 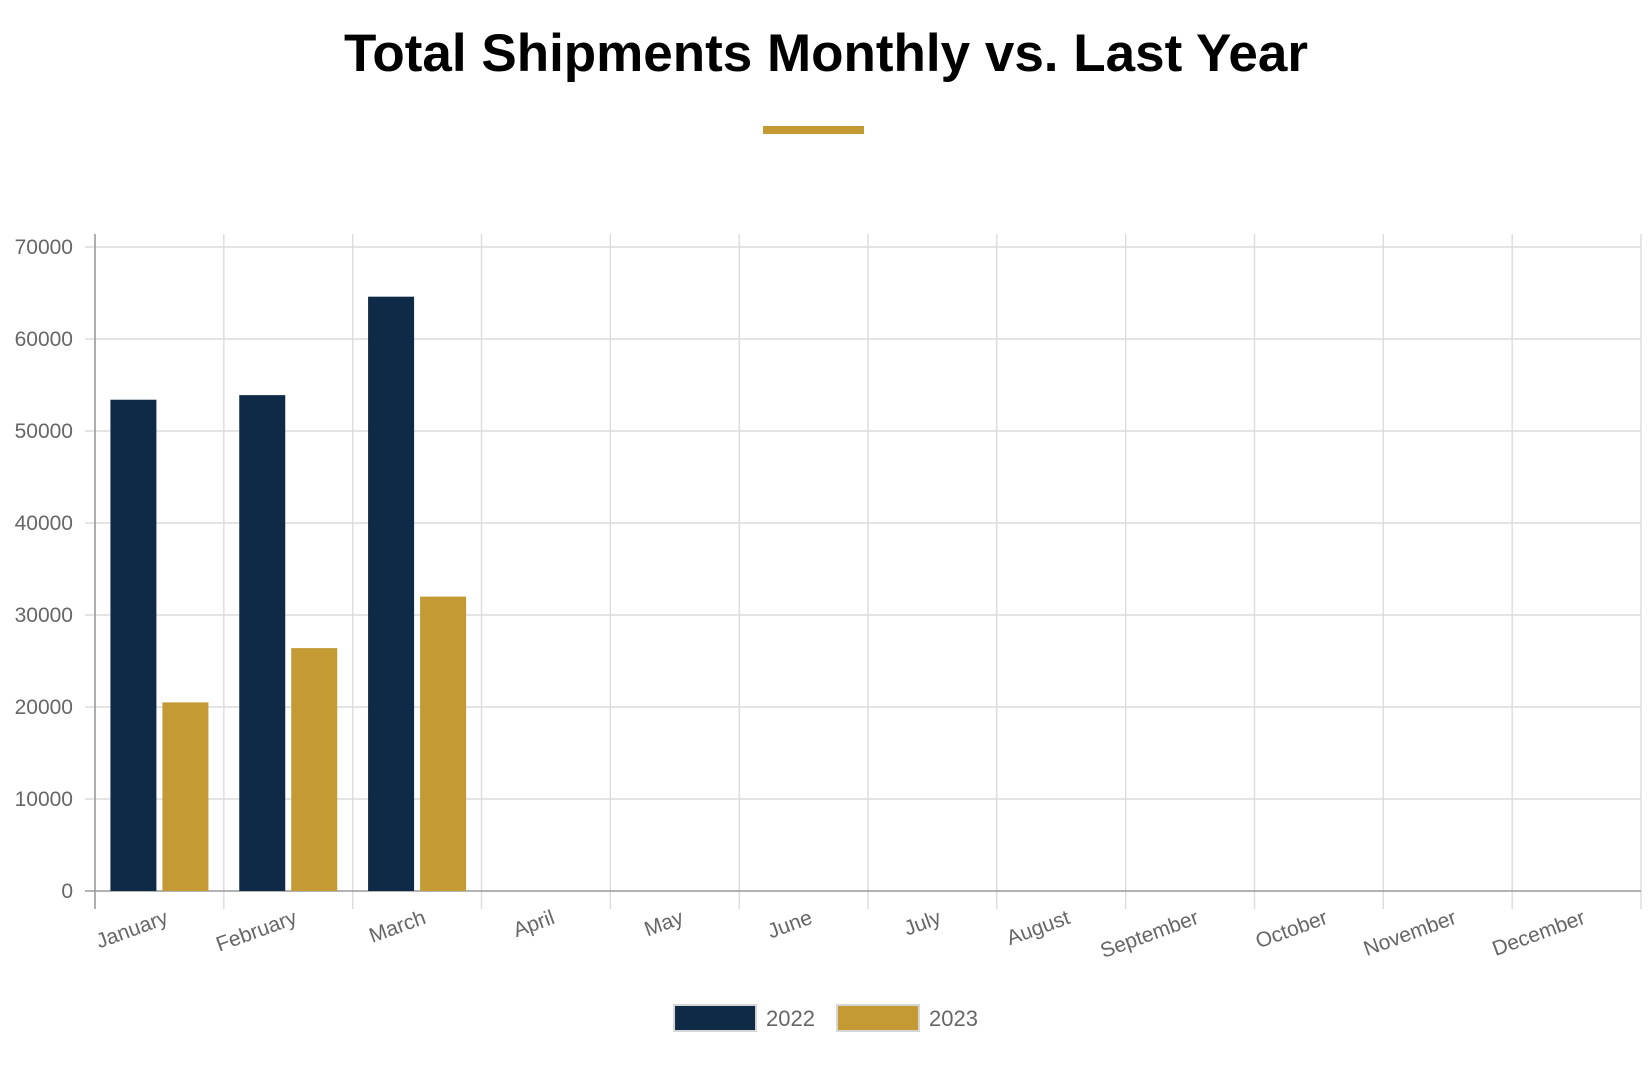 What do you see at coordinates (1038, 928) in the screenshot?
I see `x-tick-label-august: August` at bounding box center [1038, 928].